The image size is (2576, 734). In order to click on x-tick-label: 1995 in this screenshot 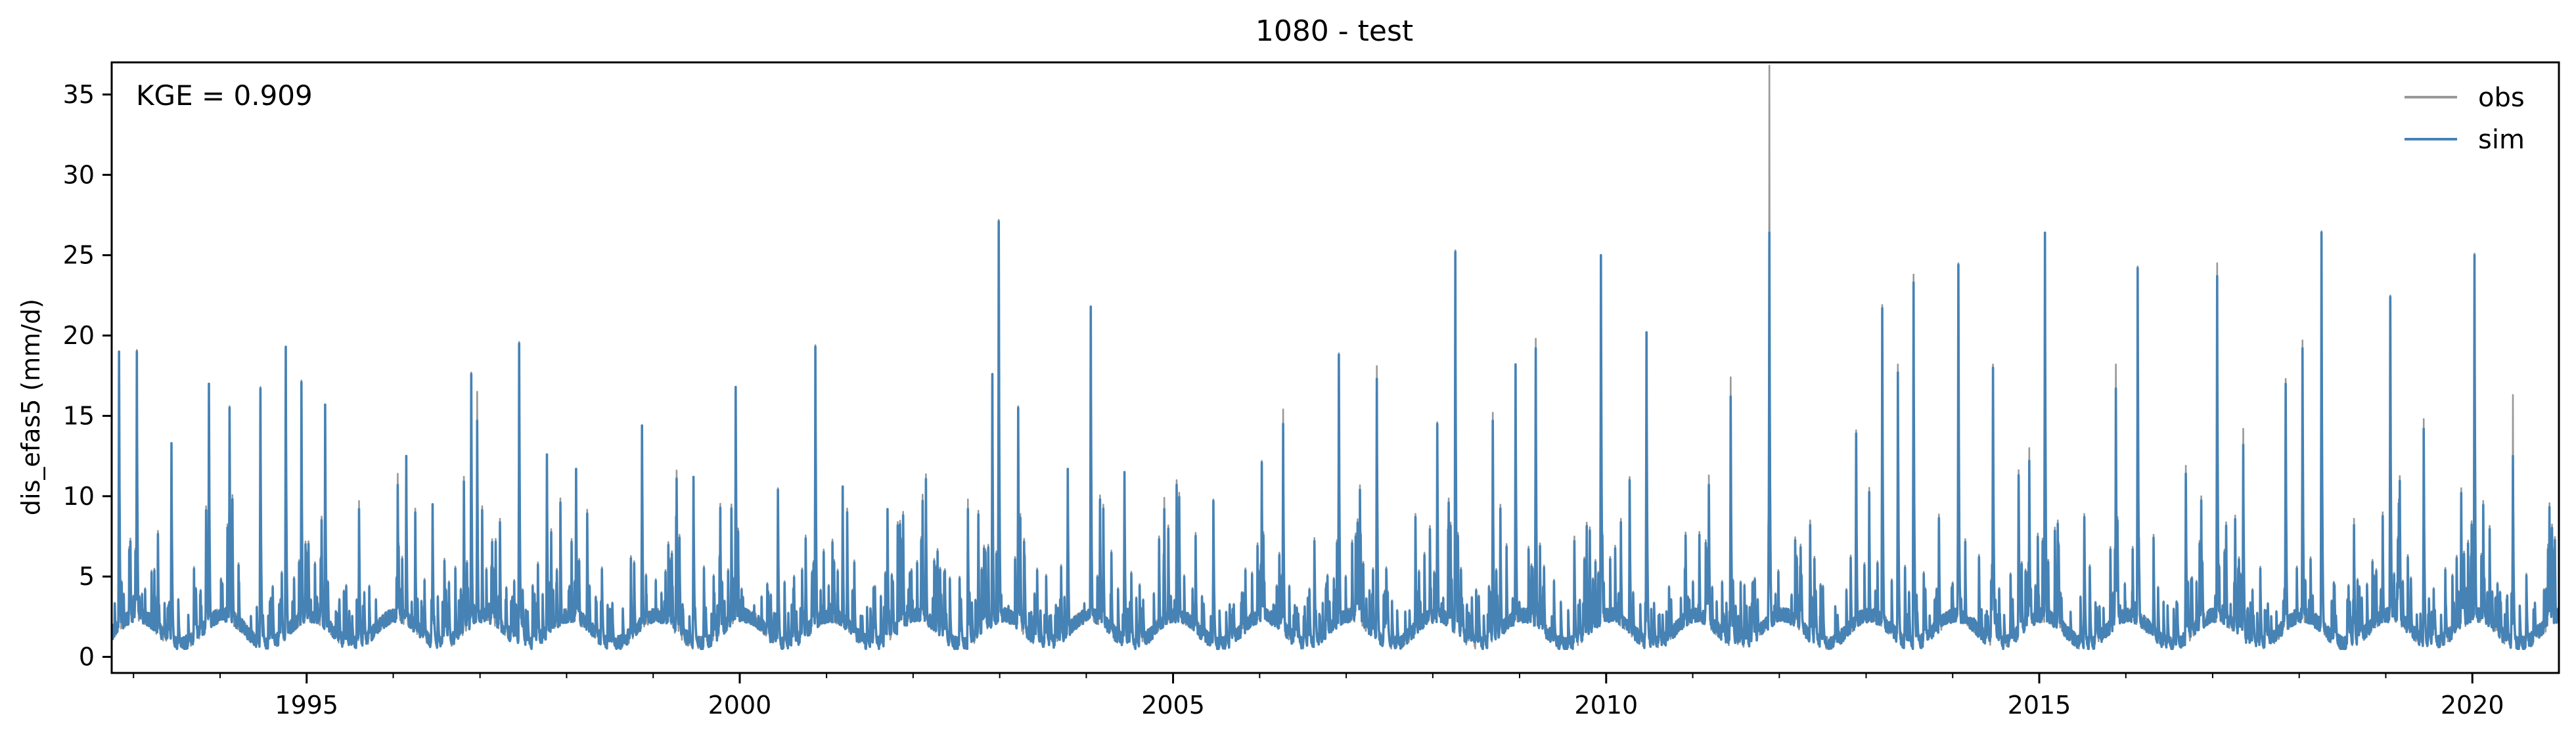, I will do `click(306, 705)`.